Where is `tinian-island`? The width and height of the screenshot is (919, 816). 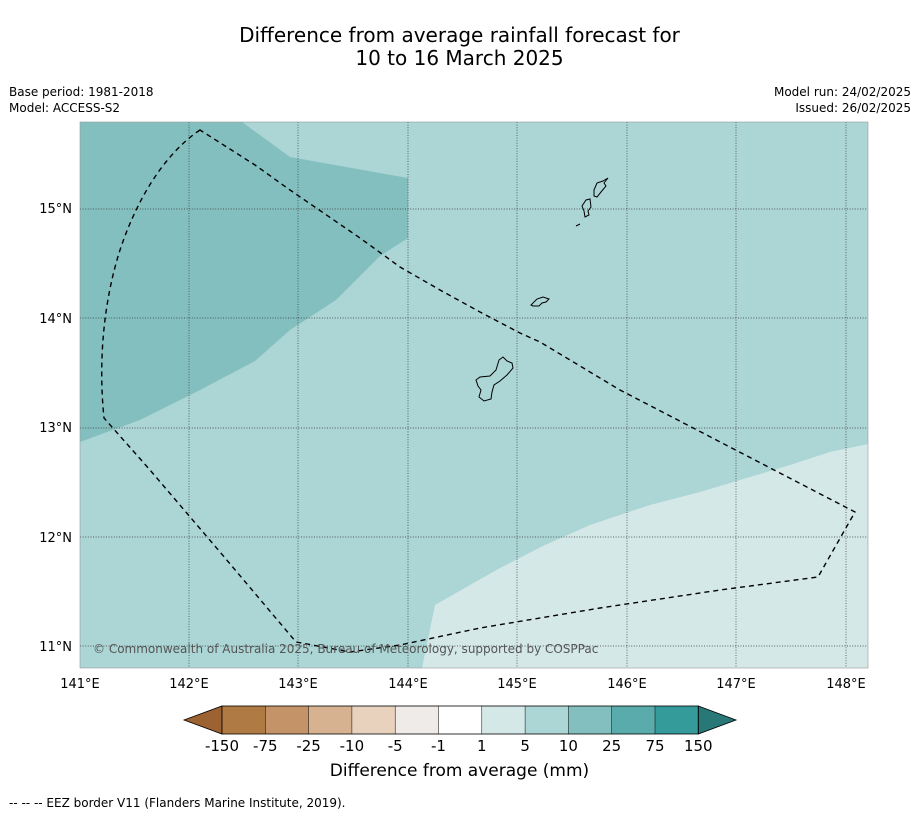 tinian-island is located at coordinates (586, 208).